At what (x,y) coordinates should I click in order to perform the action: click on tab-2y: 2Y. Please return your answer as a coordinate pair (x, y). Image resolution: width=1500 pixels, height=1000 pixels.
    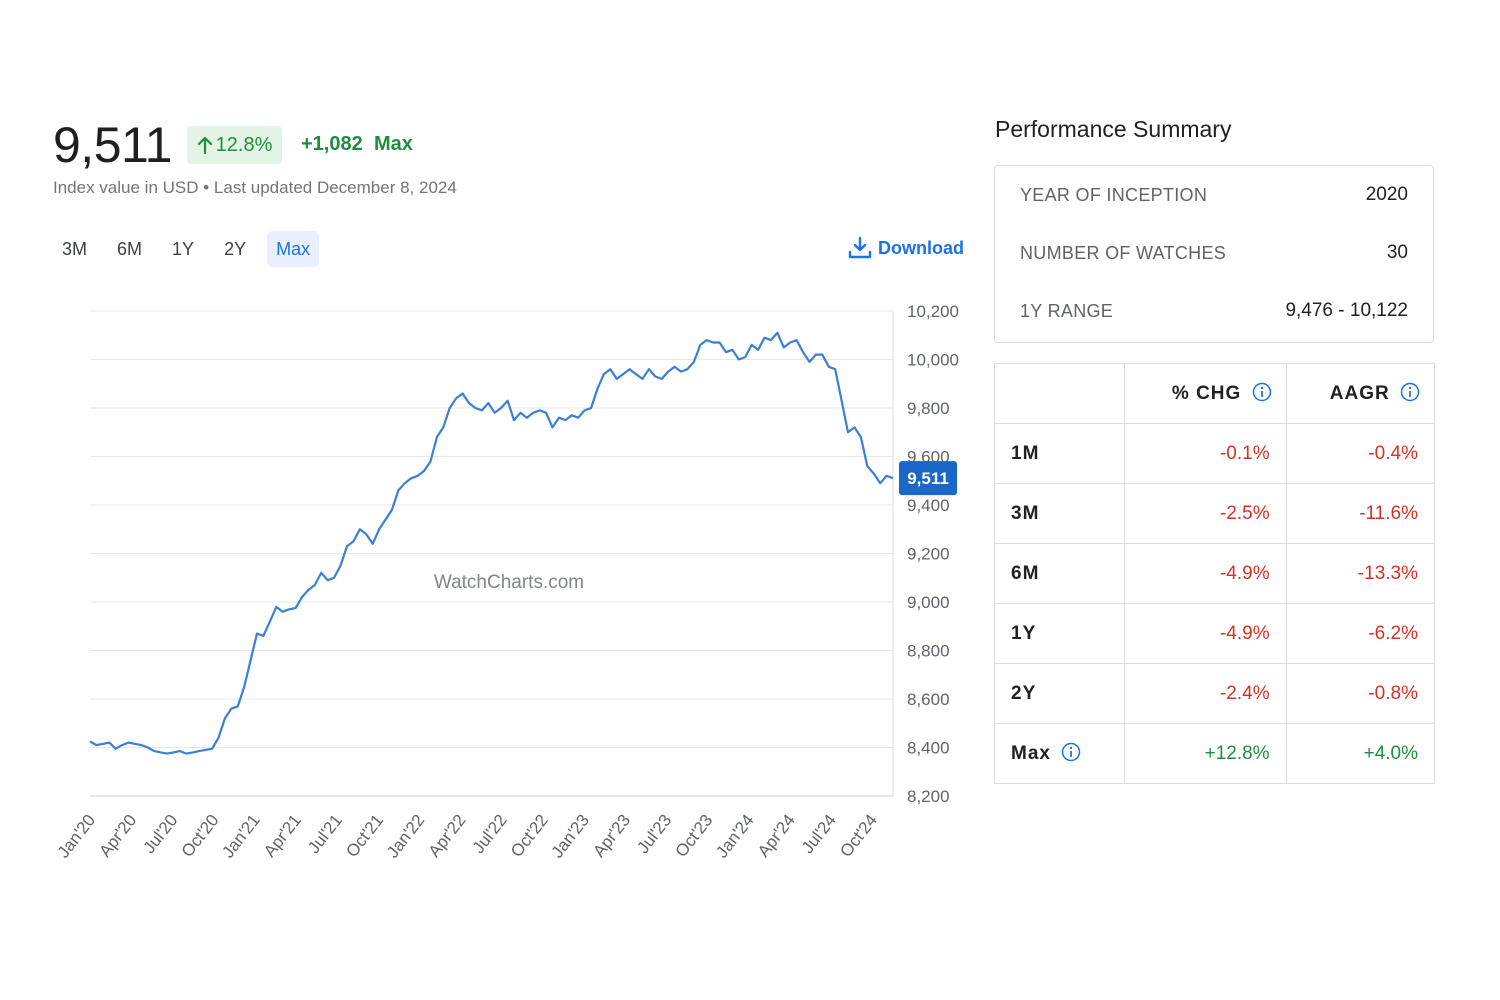
    Looking at the image, I should click on (235, 249).